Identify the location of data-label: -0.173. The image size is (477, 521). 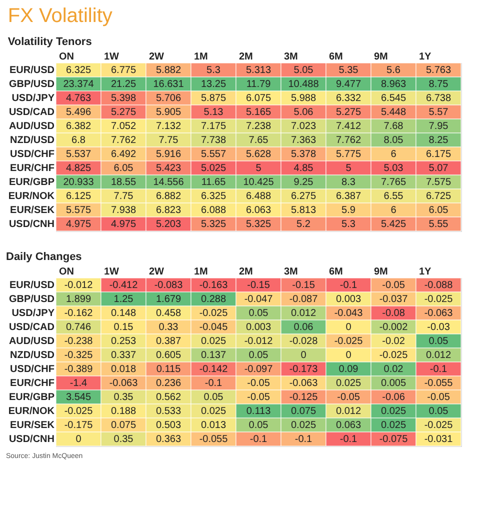
(303, 369).